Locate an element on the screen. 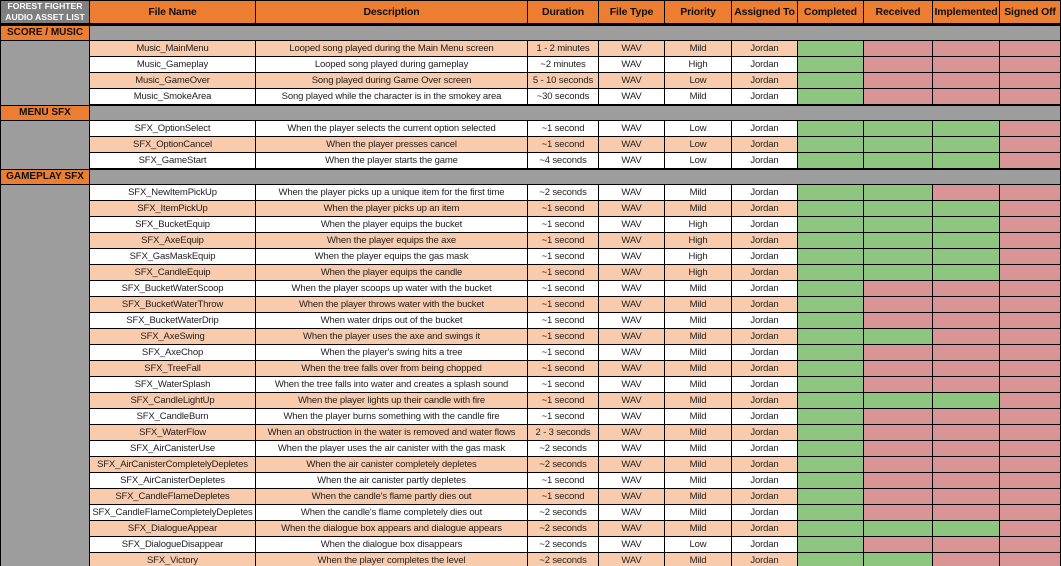 The height and width of the screenshot is (566, 1061). cell-description: Song played during Game Over screen is located at coordinates (392, 81).